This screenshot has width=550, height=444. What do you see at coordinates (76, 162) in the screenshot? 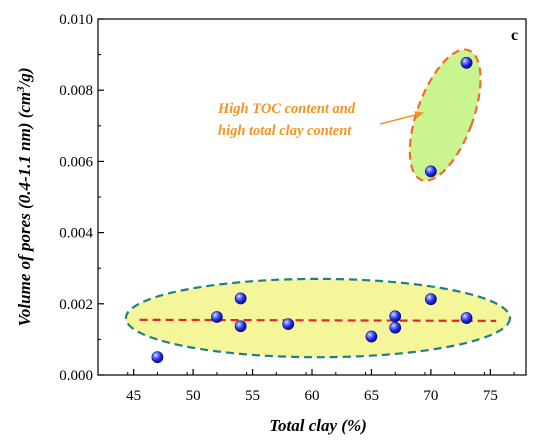
I see `y-tick-label: 0.006` at bounding box center [76, 162].